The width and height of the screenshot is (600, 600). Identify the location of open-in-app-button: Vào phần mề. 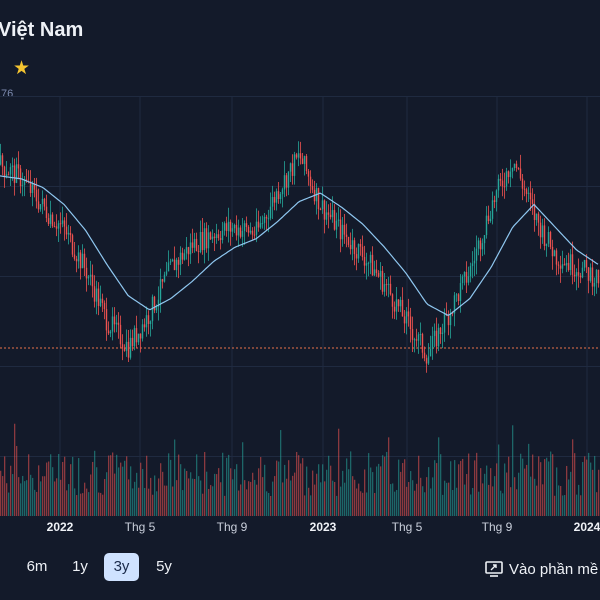
(541, 571).